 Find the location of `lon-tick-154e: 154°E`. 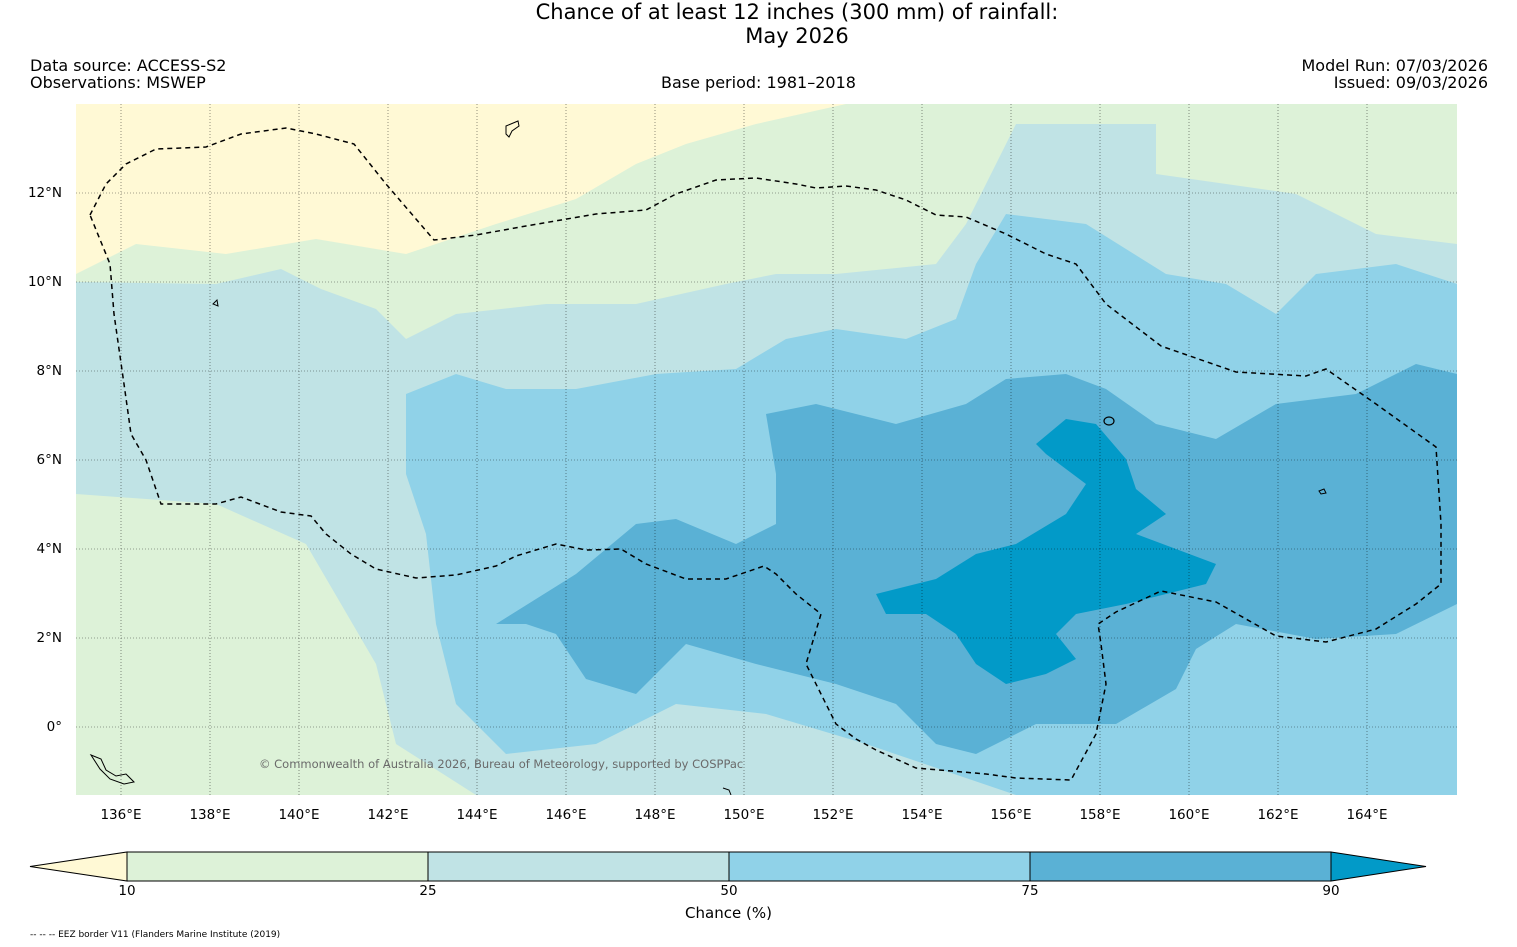

lon-tick-154e: 154°E is located at coordinates (922, 815).